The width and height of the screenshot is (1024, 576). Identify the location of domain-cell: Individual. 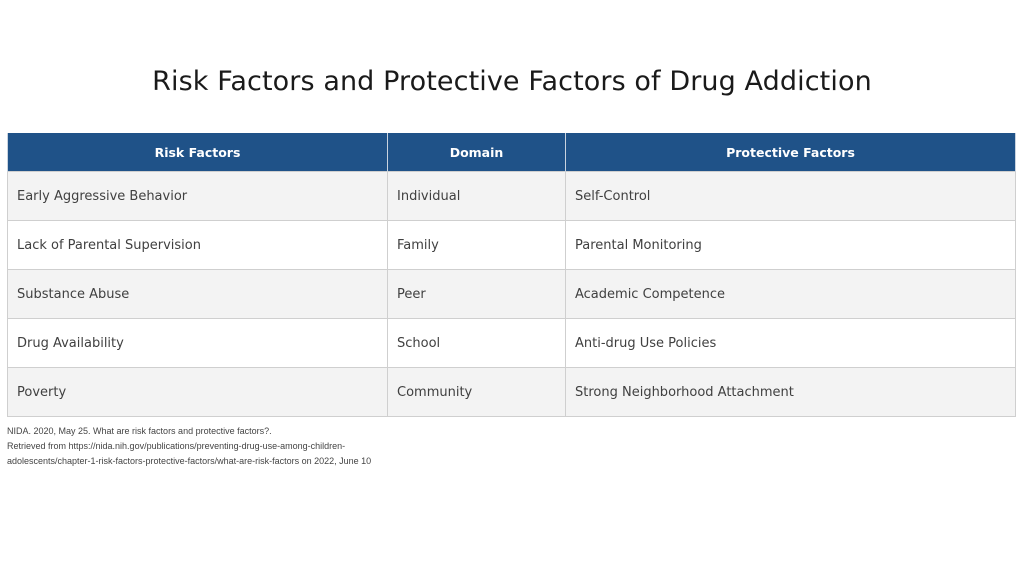
(476, 196).